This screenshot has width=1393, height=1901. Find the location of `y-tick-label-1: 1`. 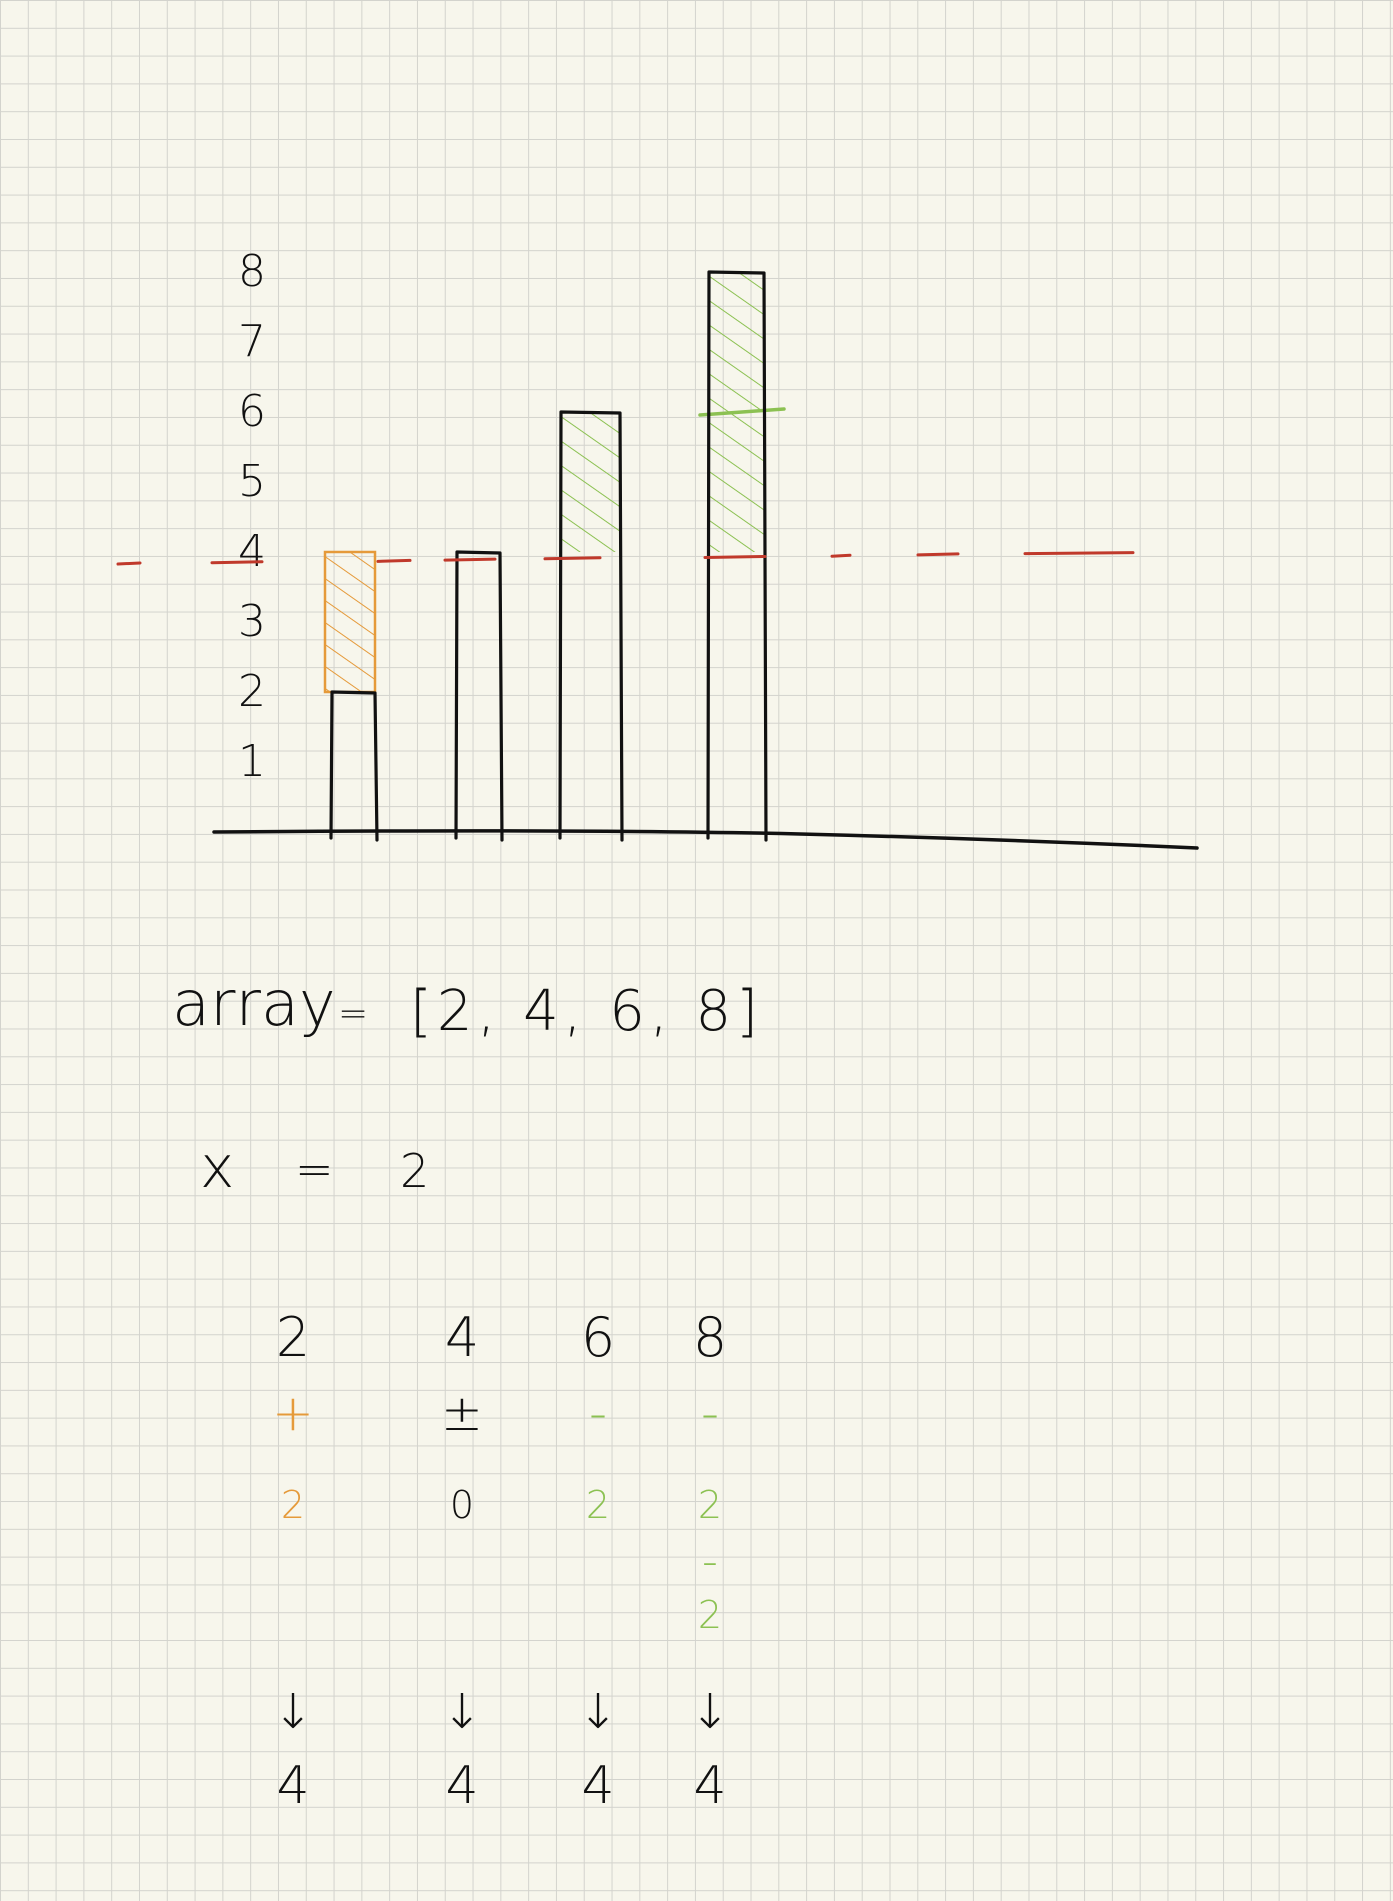

y-tick-label-1: 1 is located at coordinates (252, 761).